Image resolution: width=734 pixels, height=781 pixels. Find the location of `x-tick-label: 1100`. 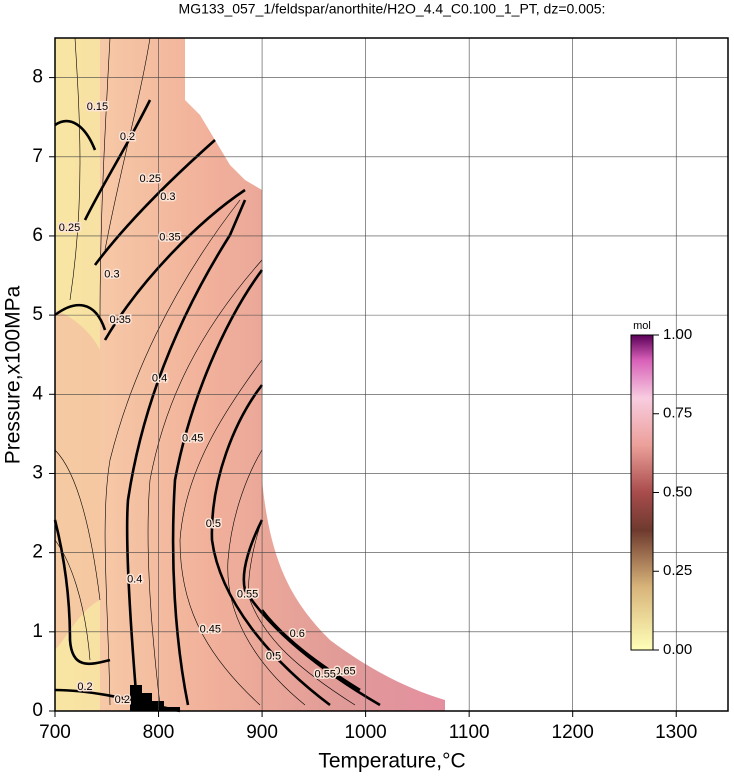

x-tick-label: 1100 is located at coordinates (469, 732).